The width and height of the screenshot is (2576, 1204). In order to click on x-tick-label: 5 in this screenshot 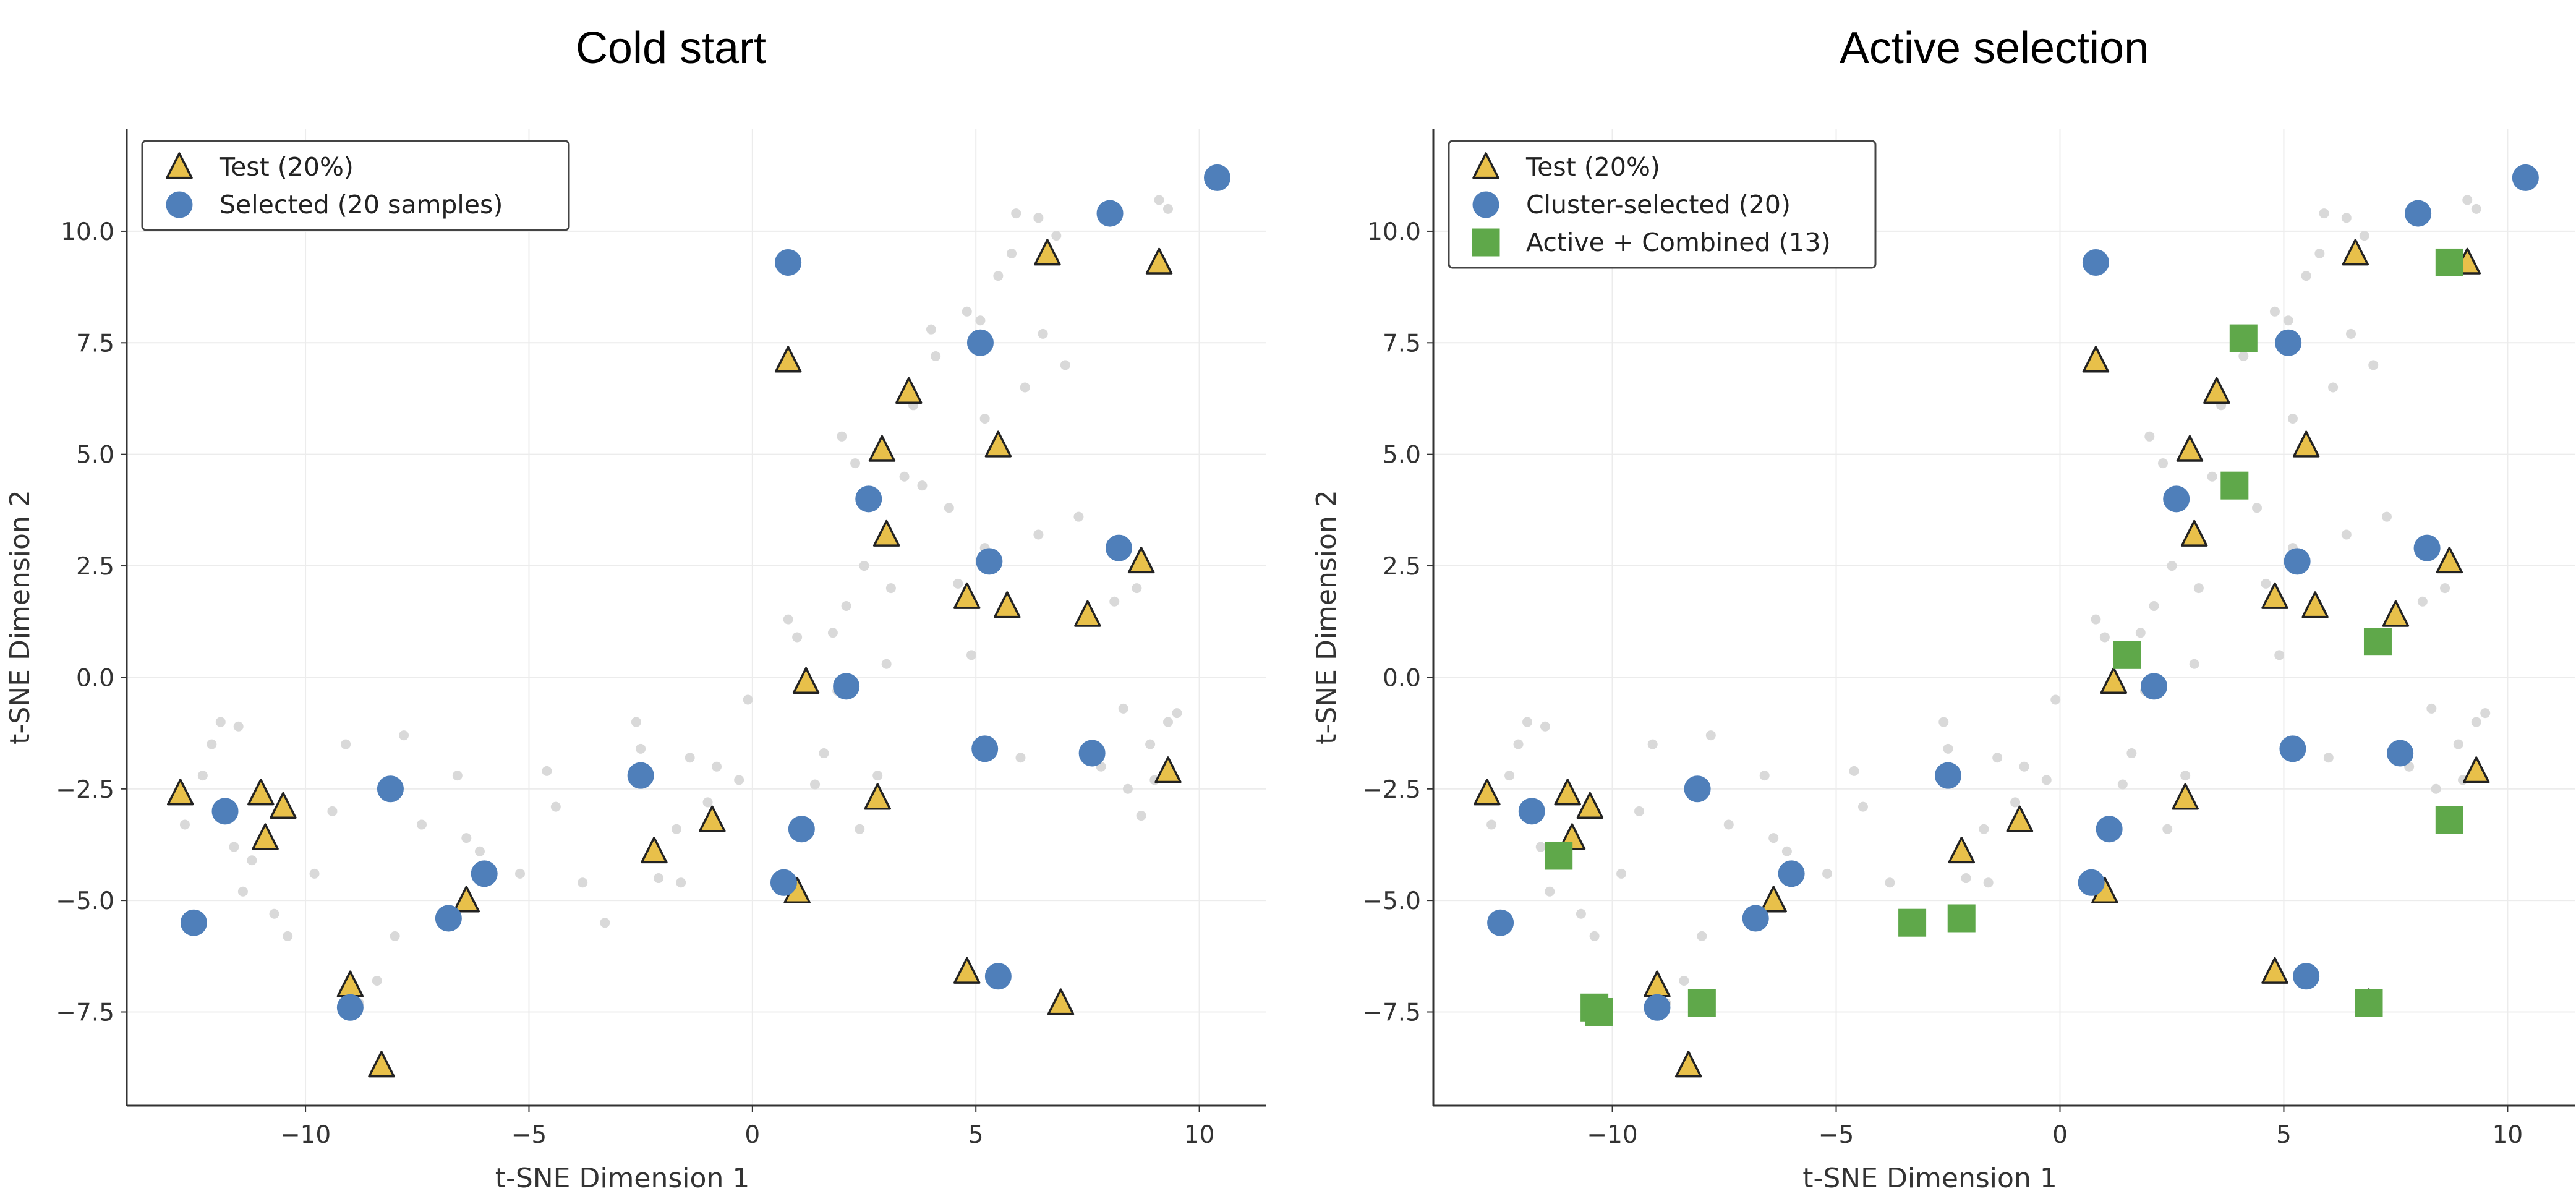, I will do `click(2284, 1135)`.